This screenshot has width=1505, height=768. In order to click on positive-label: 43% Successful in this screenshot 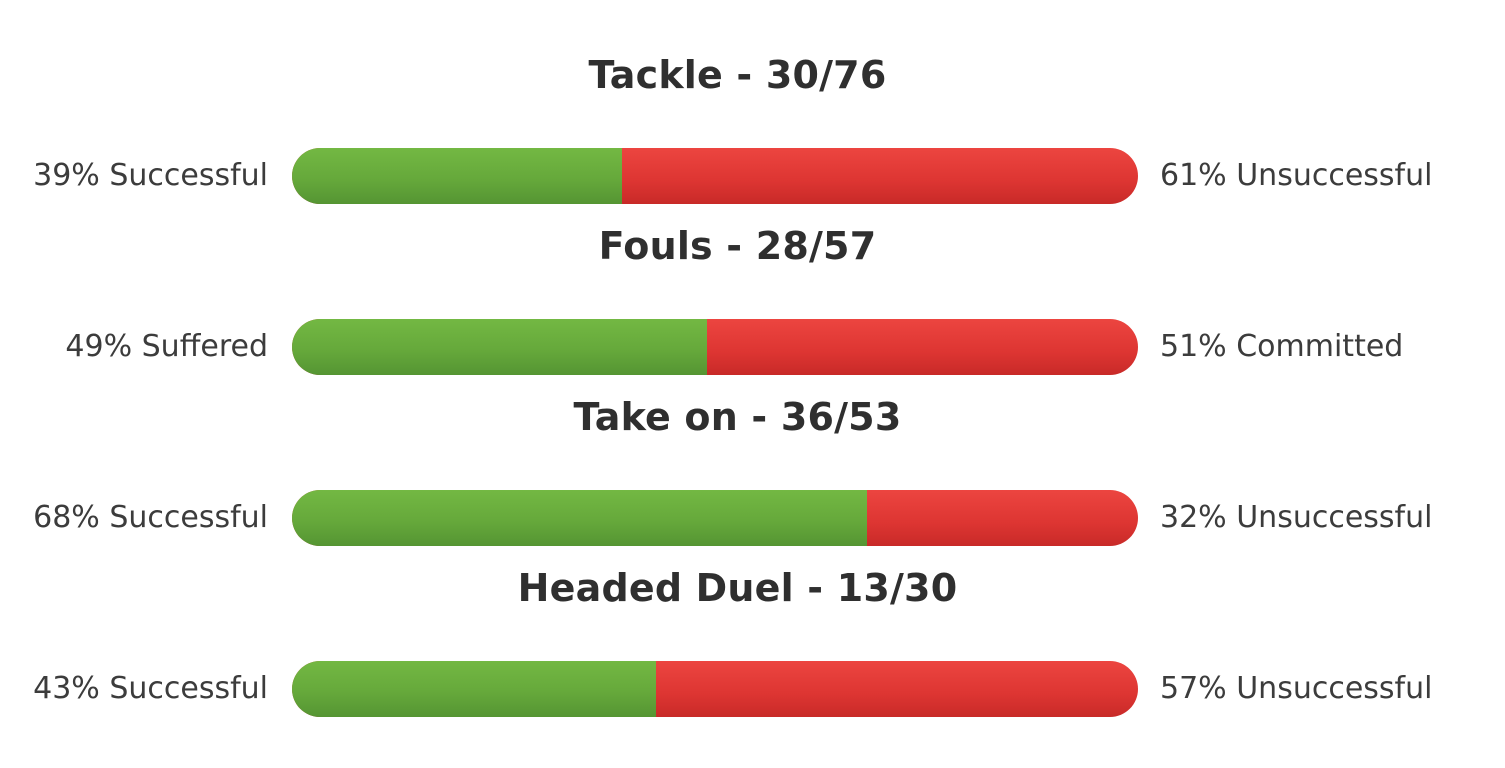, I will do `click(150, 688)`.